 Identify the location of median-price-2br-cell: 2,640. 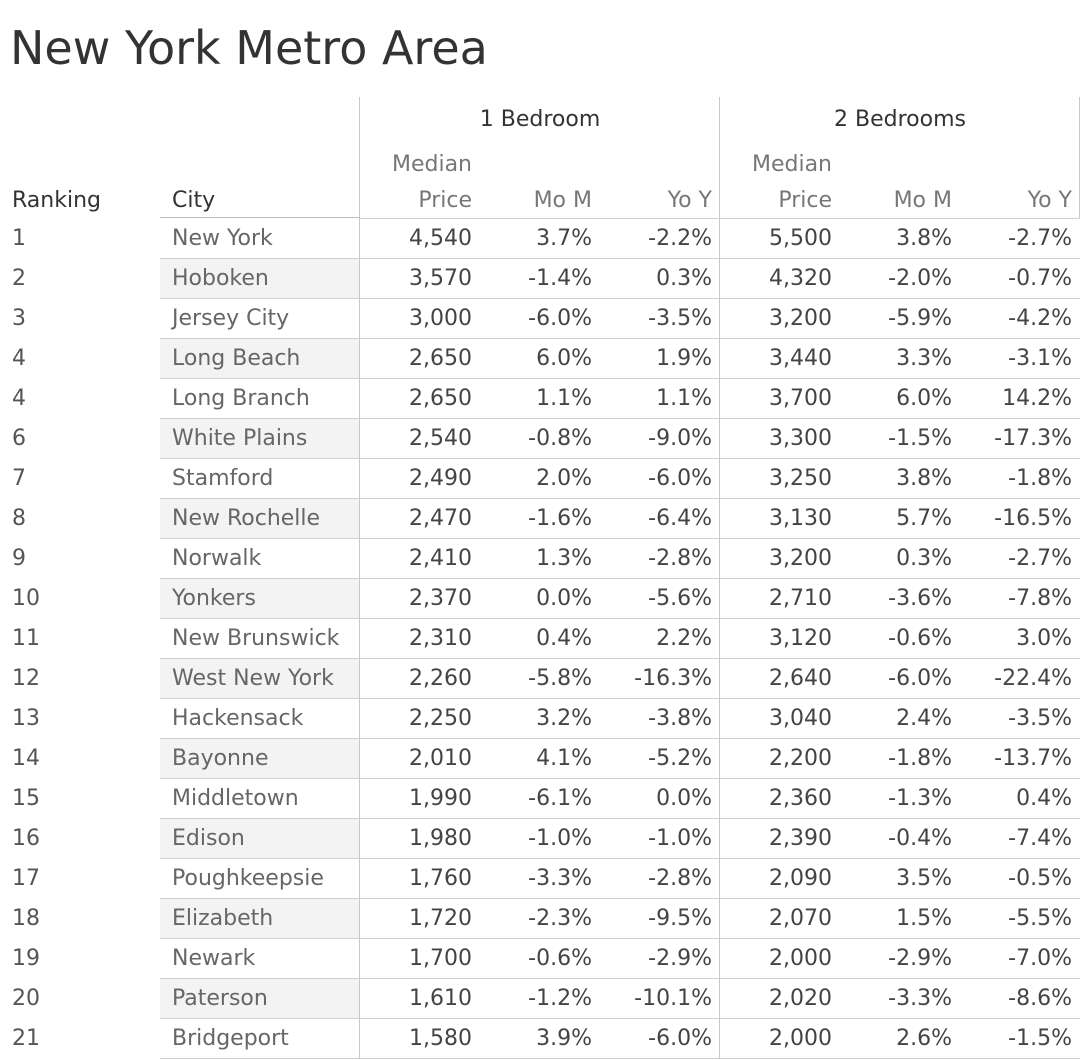
(800, 678).